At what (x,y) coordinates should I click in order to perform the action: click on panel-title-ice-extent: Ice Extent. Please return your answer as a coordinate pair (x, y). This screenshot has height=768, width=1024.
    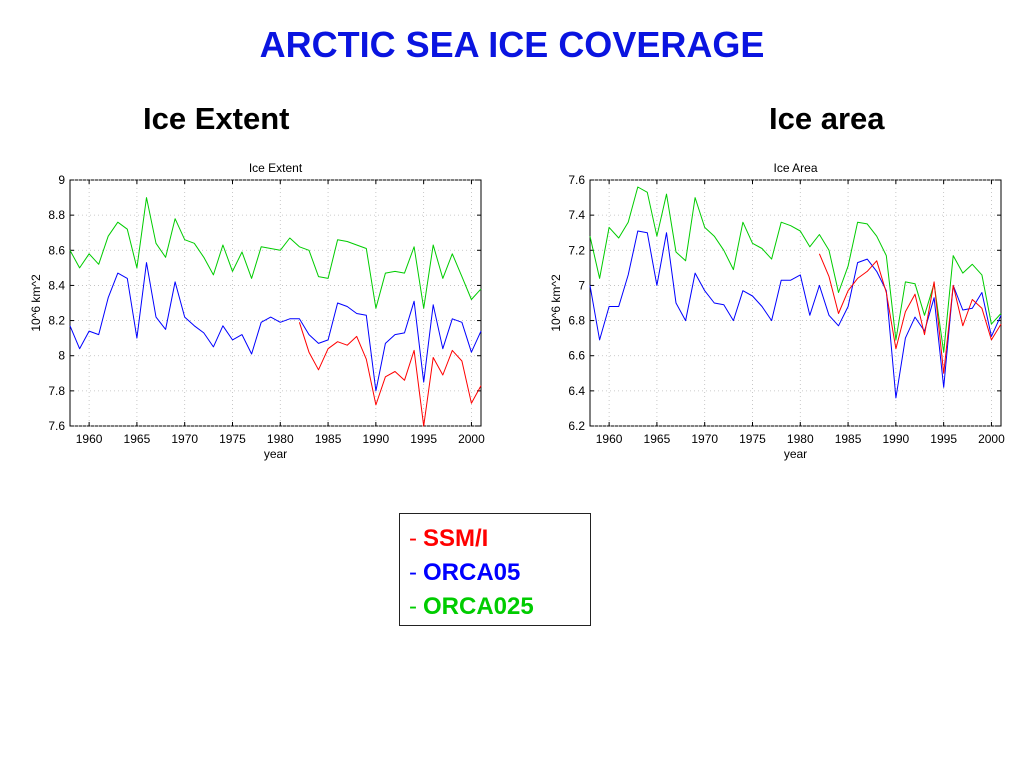
    Looking at the image, I should click on (216, 118).